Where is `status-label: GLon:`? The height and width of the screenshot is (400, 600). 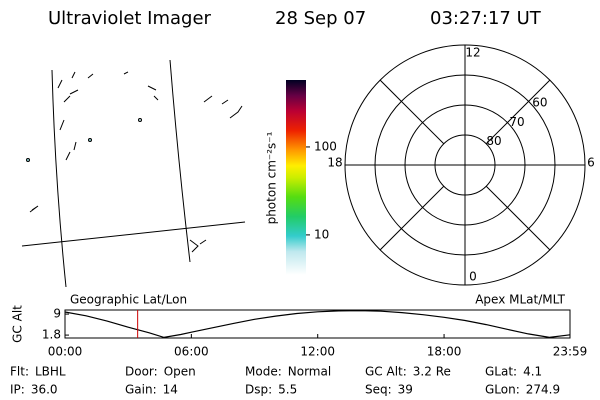 status-label: GLon: is located at coordinates (502, 390).